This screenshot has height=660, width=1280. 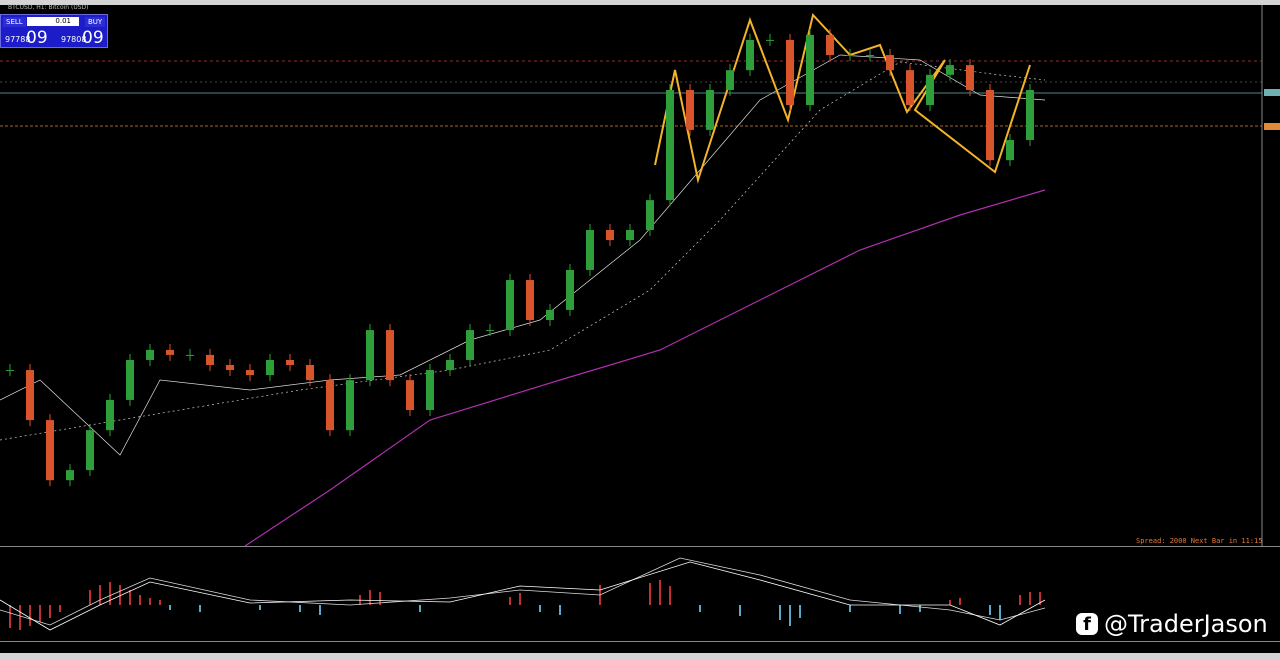 What do you see at coordinates (523, 594) in the screenshot?
I see `oscillator` at bounding box center [523, 594].